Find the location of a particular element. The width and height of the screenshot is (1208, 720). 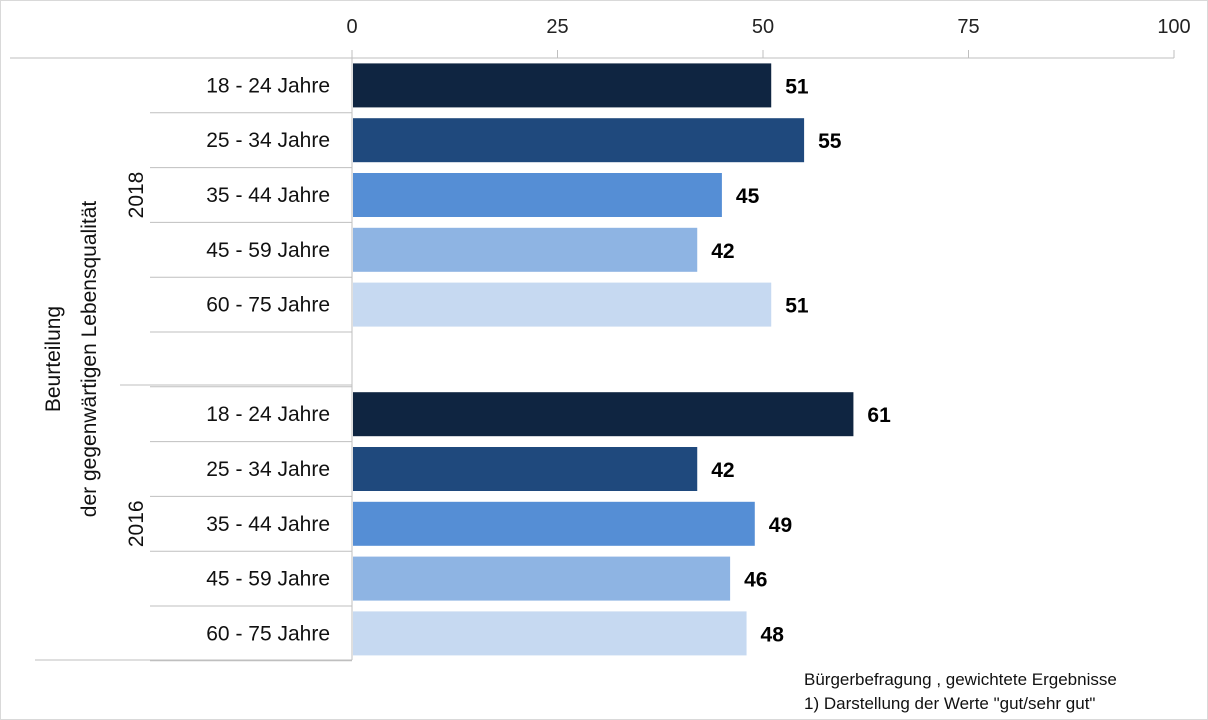

x-tick-label: 25 is located at coordinates (557, 27).